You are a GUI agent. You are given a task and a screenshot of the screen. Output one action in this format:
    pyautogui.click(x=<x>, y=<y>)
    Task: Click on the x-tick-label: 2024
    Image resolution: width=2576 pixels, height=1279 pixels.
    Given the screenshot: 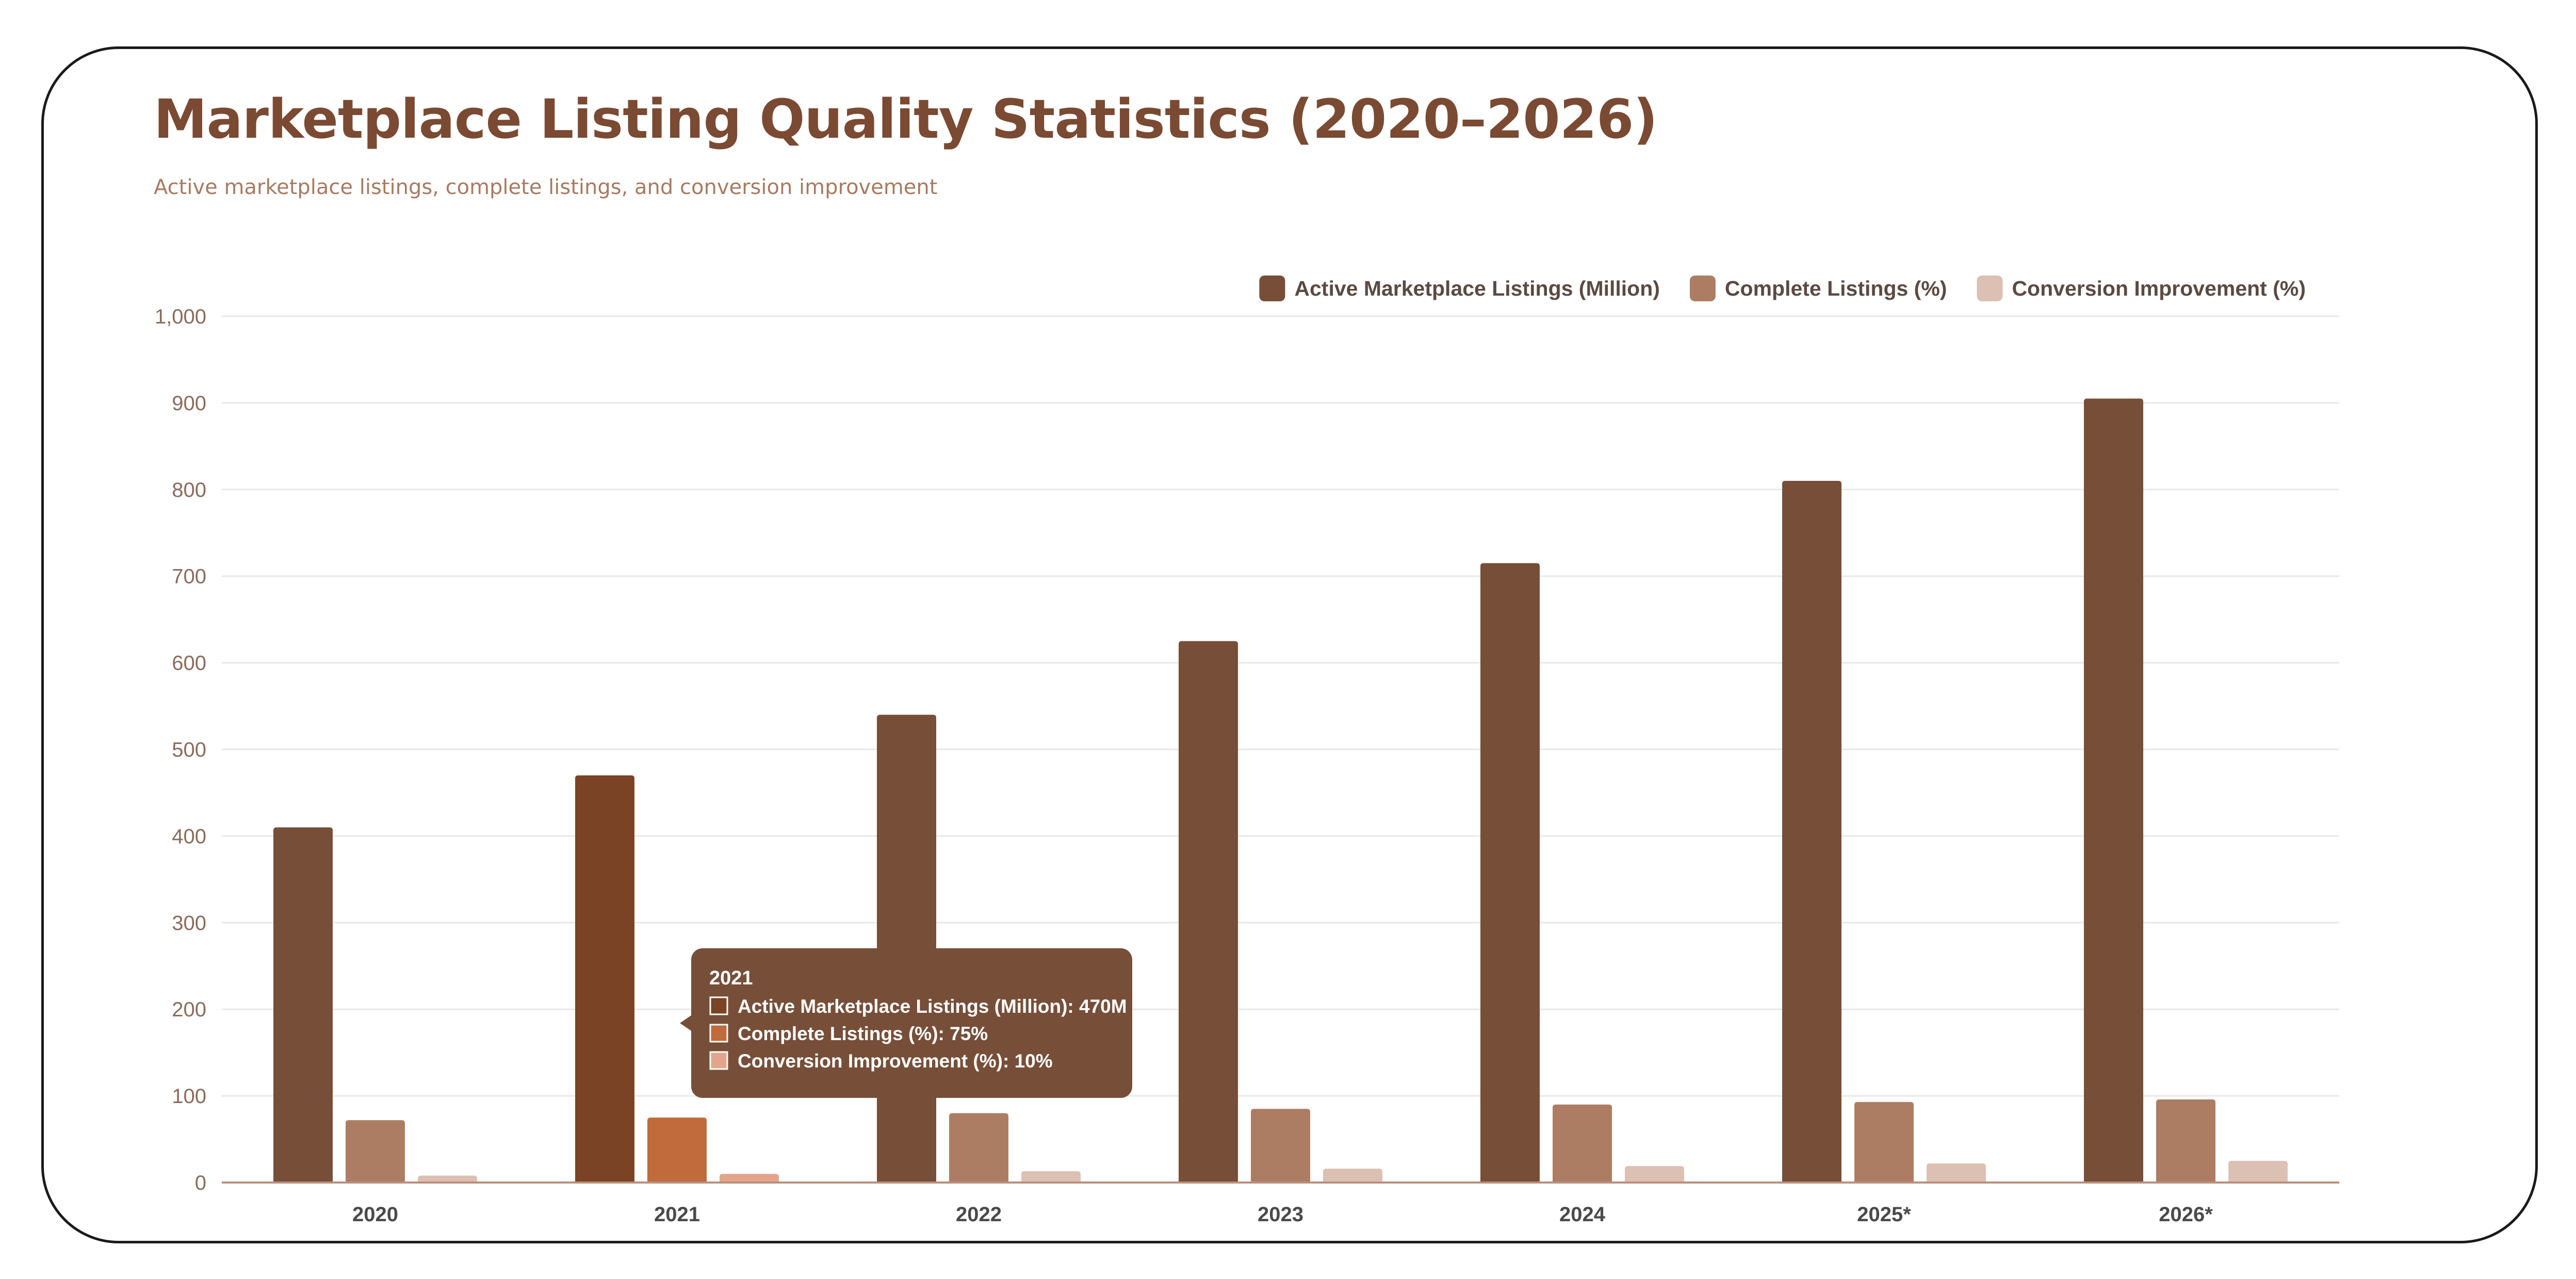 What is the action you would take?
    pyautogui.click(x=1583, y=1214)
    